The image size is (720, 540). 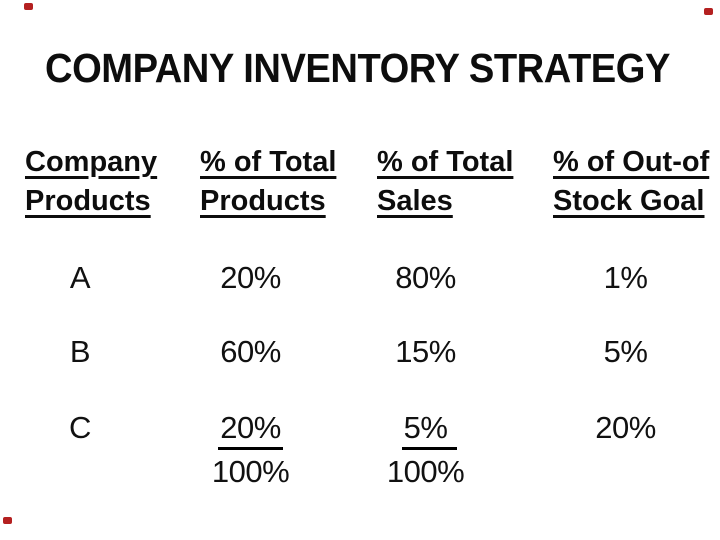 What do you see at coordinates (360, 279) in the screenshot?
I see `table-row-a: A 20% 80% 1%` at bounding box center [360, 279].